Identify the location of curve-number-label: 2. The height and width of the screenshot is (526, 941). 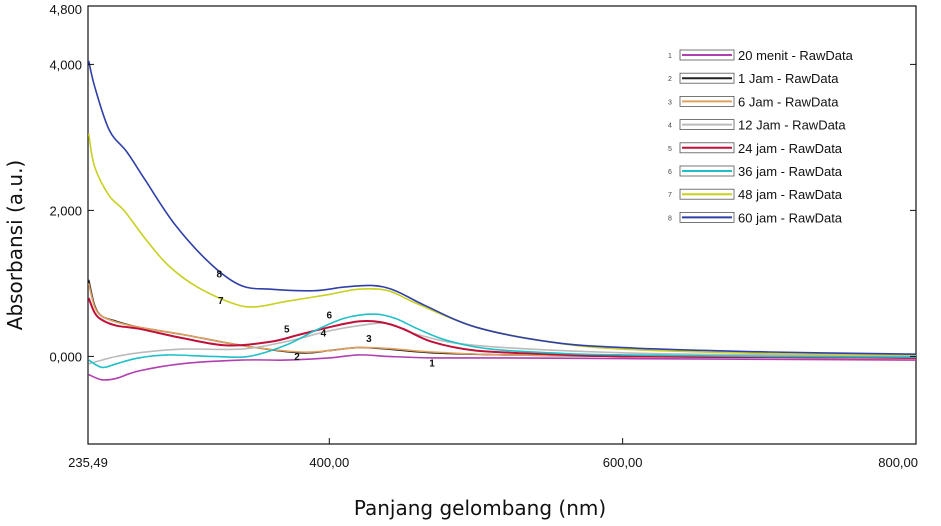
(297, 357).